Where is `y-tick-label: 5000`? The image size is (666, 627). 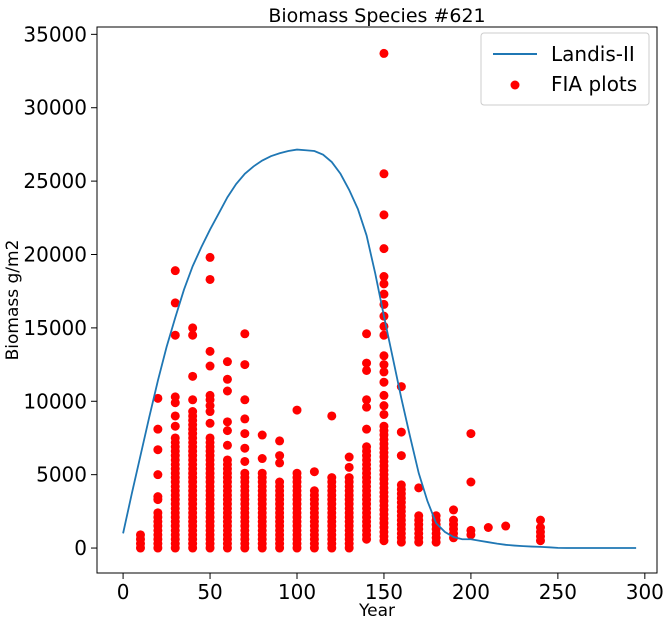 y-tick-label: 5000 is located at coordinates (61, 475).